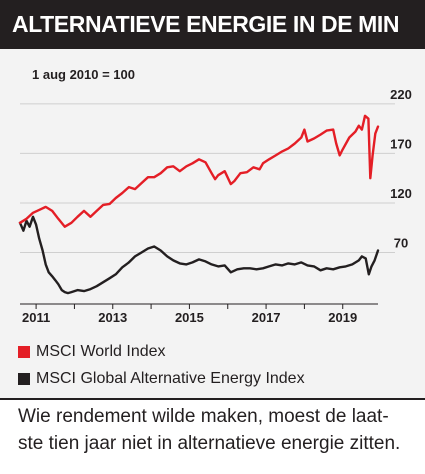 The image size is (425, 474). What do you see at coordinates (112, 317) in the screenshot?
I see `x-tick-label-2013: 2013` at bounding box center [112, 317].